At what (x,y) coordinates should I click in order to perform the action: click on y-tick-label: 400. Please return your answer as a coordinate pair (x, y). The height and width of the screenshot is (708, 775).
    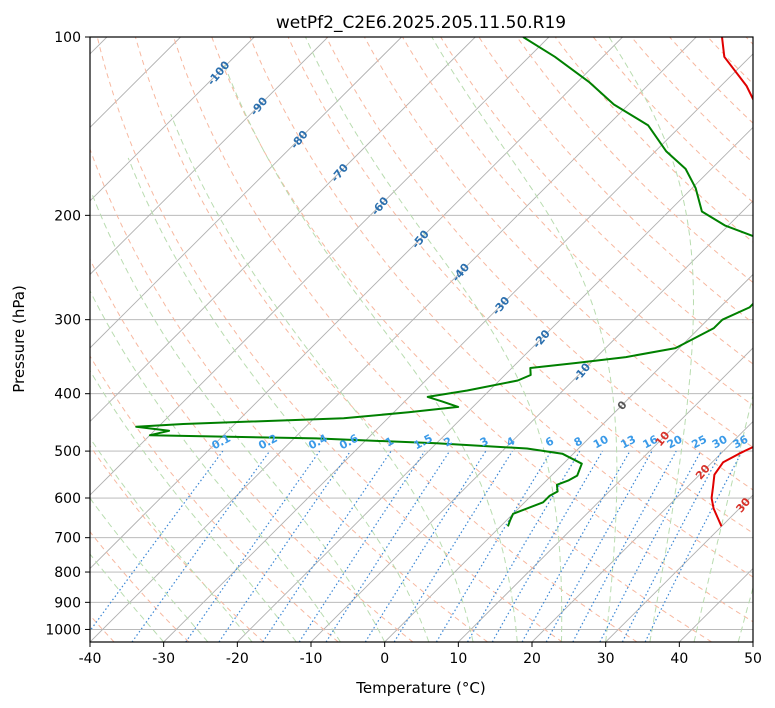
    Looking at the image, I should click on (67, 395).